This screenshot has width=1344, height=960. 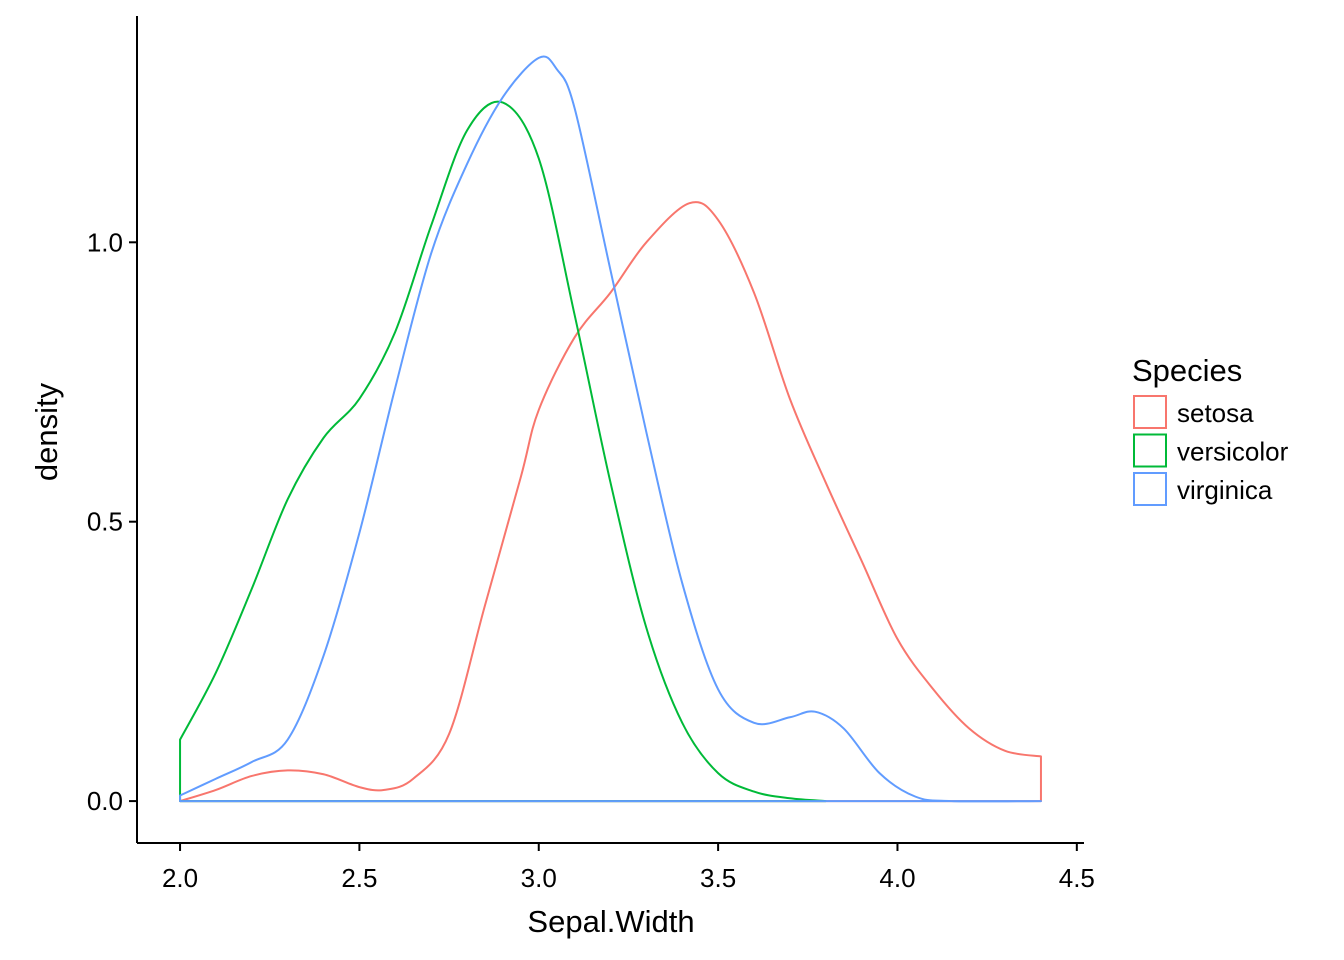 I want to click on y-axis-ticks: 0.0 0.5 1.0, so click(x=112, y=521).